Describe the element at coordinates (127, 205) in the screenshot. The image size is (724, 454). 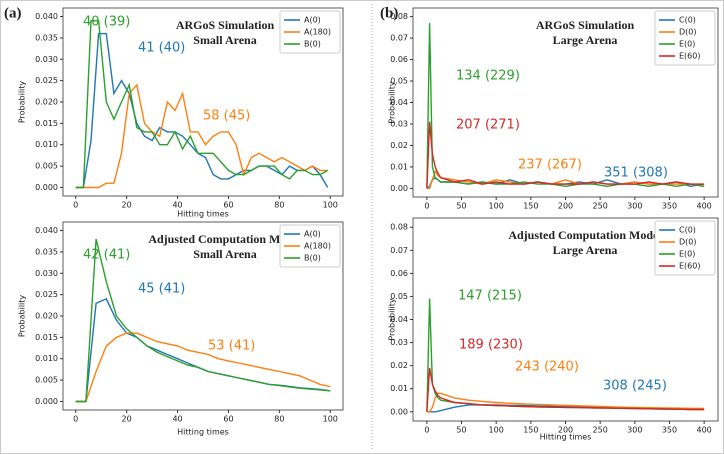
I see `x-tick-label: 20` at that location.